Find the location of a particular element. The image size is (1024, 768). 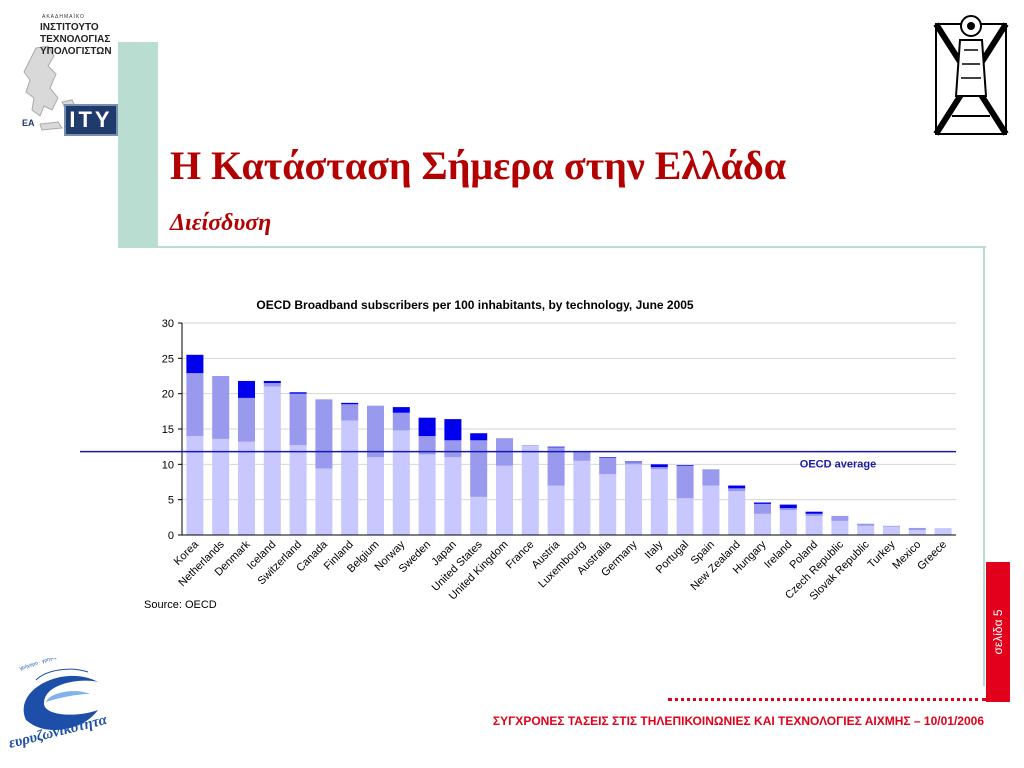

chart-source: Source: OECD is located at coordinates (180, 605).